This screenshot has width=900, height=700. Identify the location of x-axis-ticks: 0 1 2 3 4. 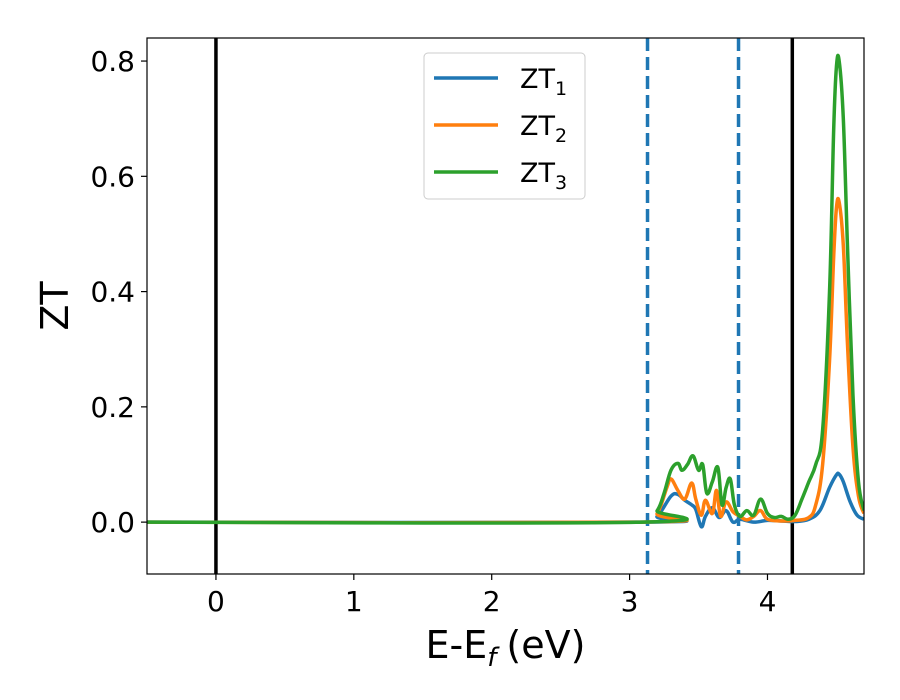
(491, 596).